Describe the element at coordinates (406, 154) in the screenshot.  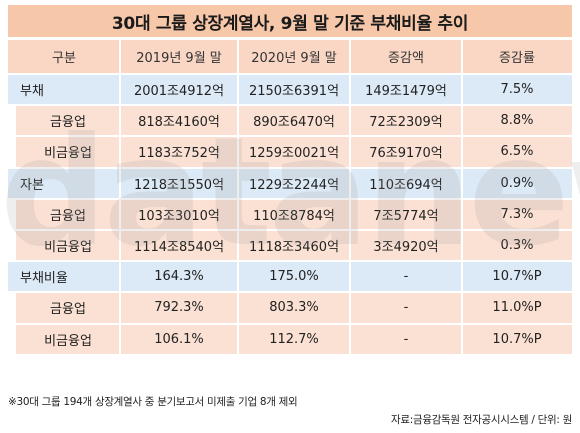
I see `cell-change: 76조9170억` at that location.